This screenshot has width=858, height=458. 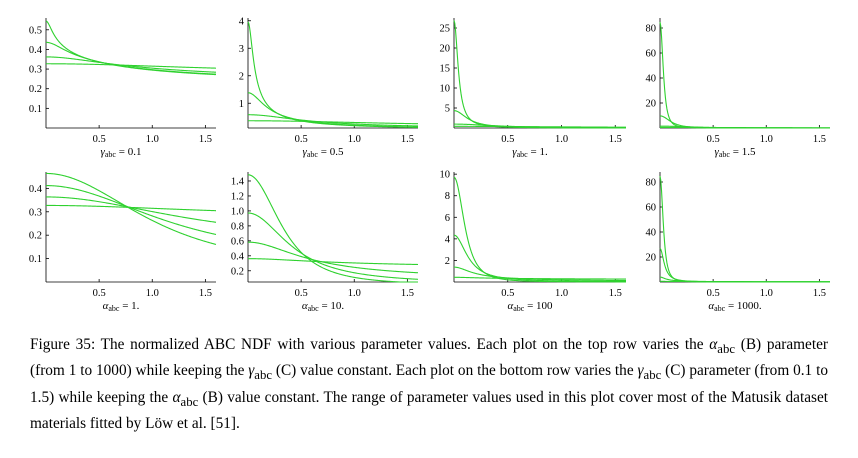 I want to click on panel-label-value: = 1000., so click(x=743, y=306).